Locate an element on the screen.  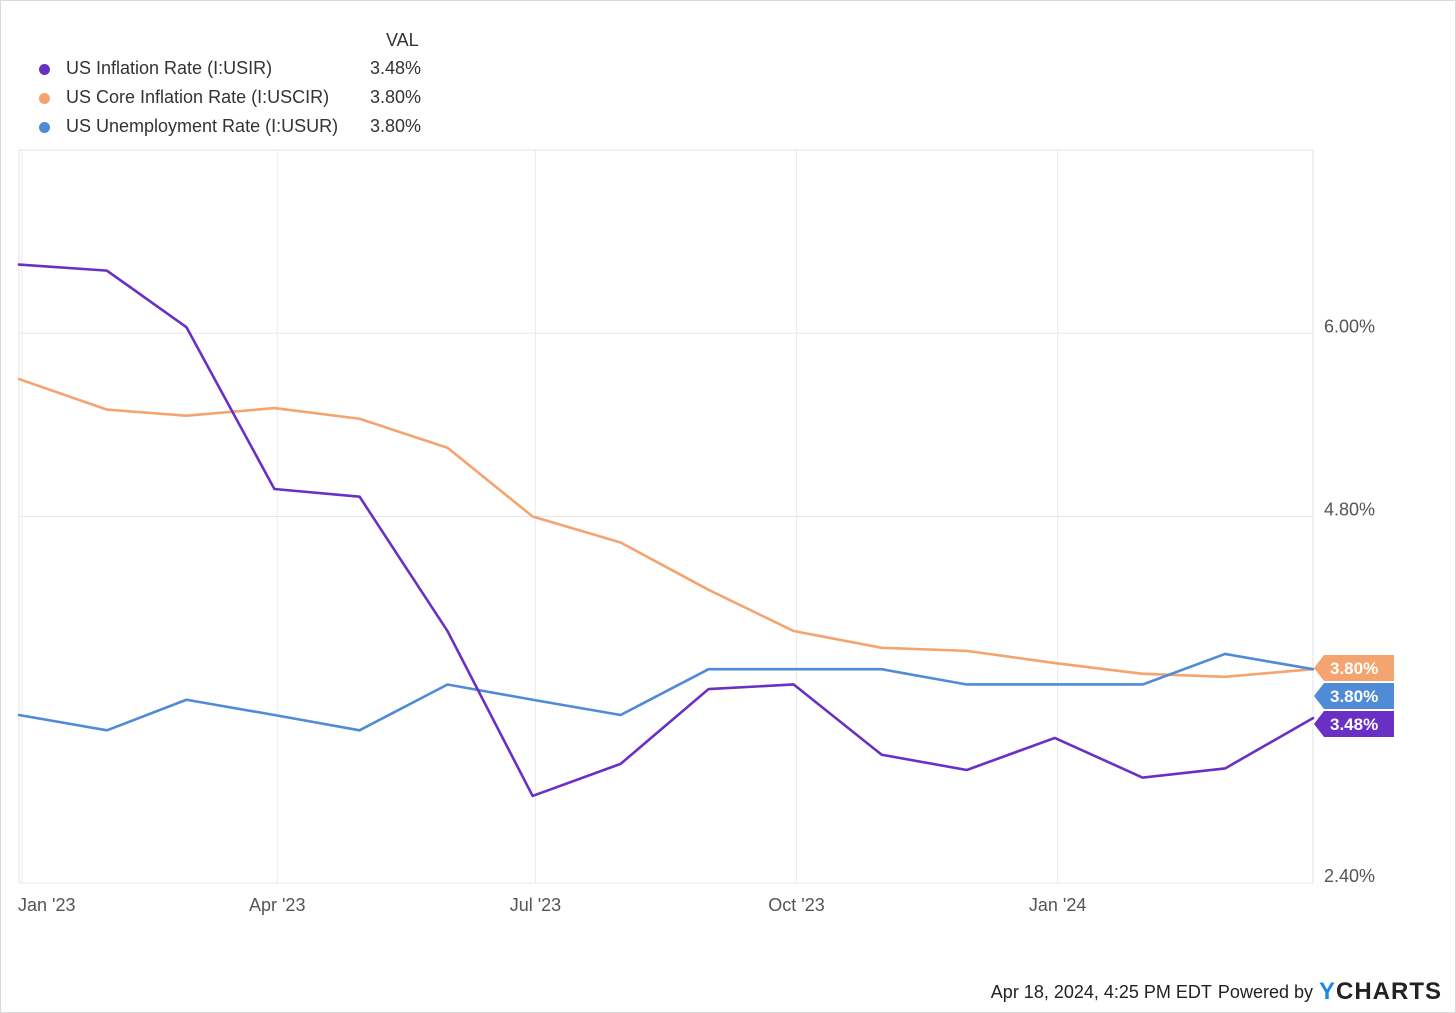
legend-label-core-inflation: US Core Inflation Rate (I:USCIR) is located at coordinates (198, 97).